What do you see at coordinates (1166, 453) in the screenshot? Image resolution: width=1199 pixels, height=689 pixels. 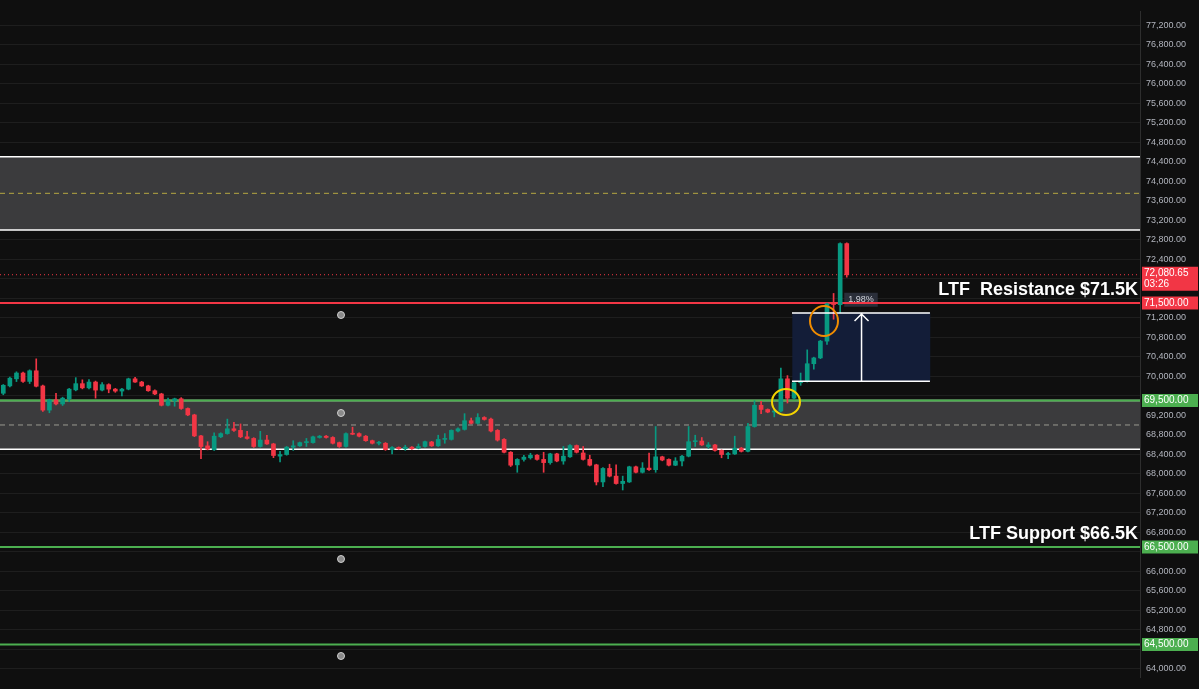 I see `y-tick-label: 68,400.00` at bounding box center [1166, 453].